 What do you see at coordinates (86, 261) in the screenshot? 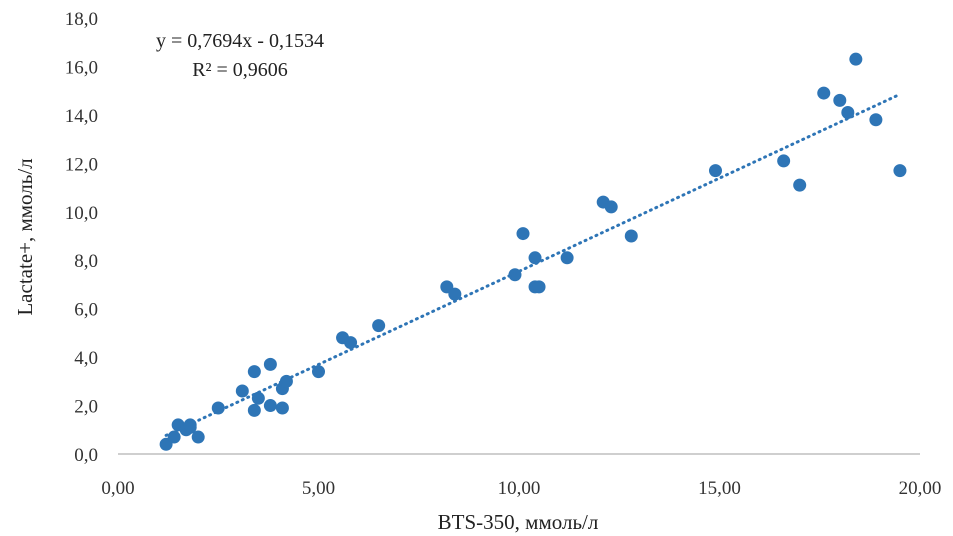
I see `y-tick-label: 8,0` at bounding box center [86, 261].